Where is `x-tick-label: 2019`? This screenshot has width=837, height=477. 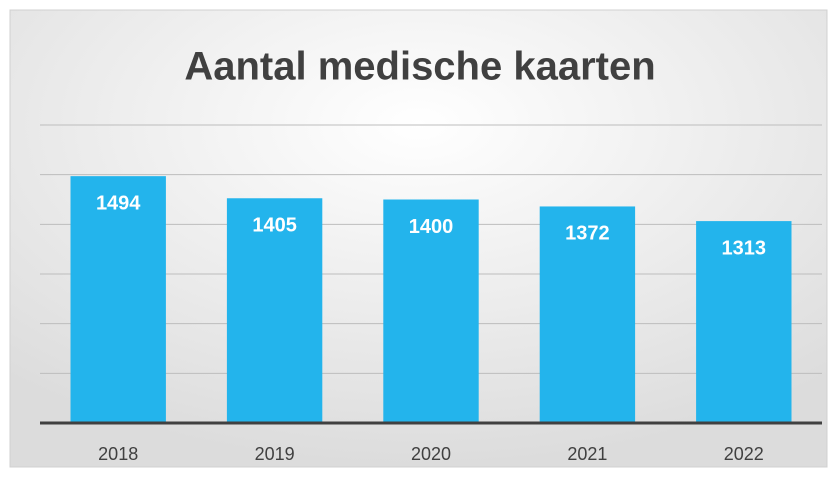 x-tick-label: 2019 is located at coordinates (275, 454).